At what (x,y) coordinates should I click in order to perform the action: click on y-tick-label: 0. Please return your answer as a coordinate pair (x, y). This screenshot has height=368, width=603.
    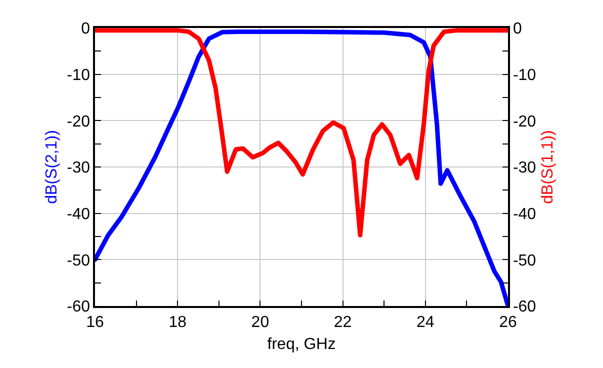
    Looking at the image, I should click on (85, 29).